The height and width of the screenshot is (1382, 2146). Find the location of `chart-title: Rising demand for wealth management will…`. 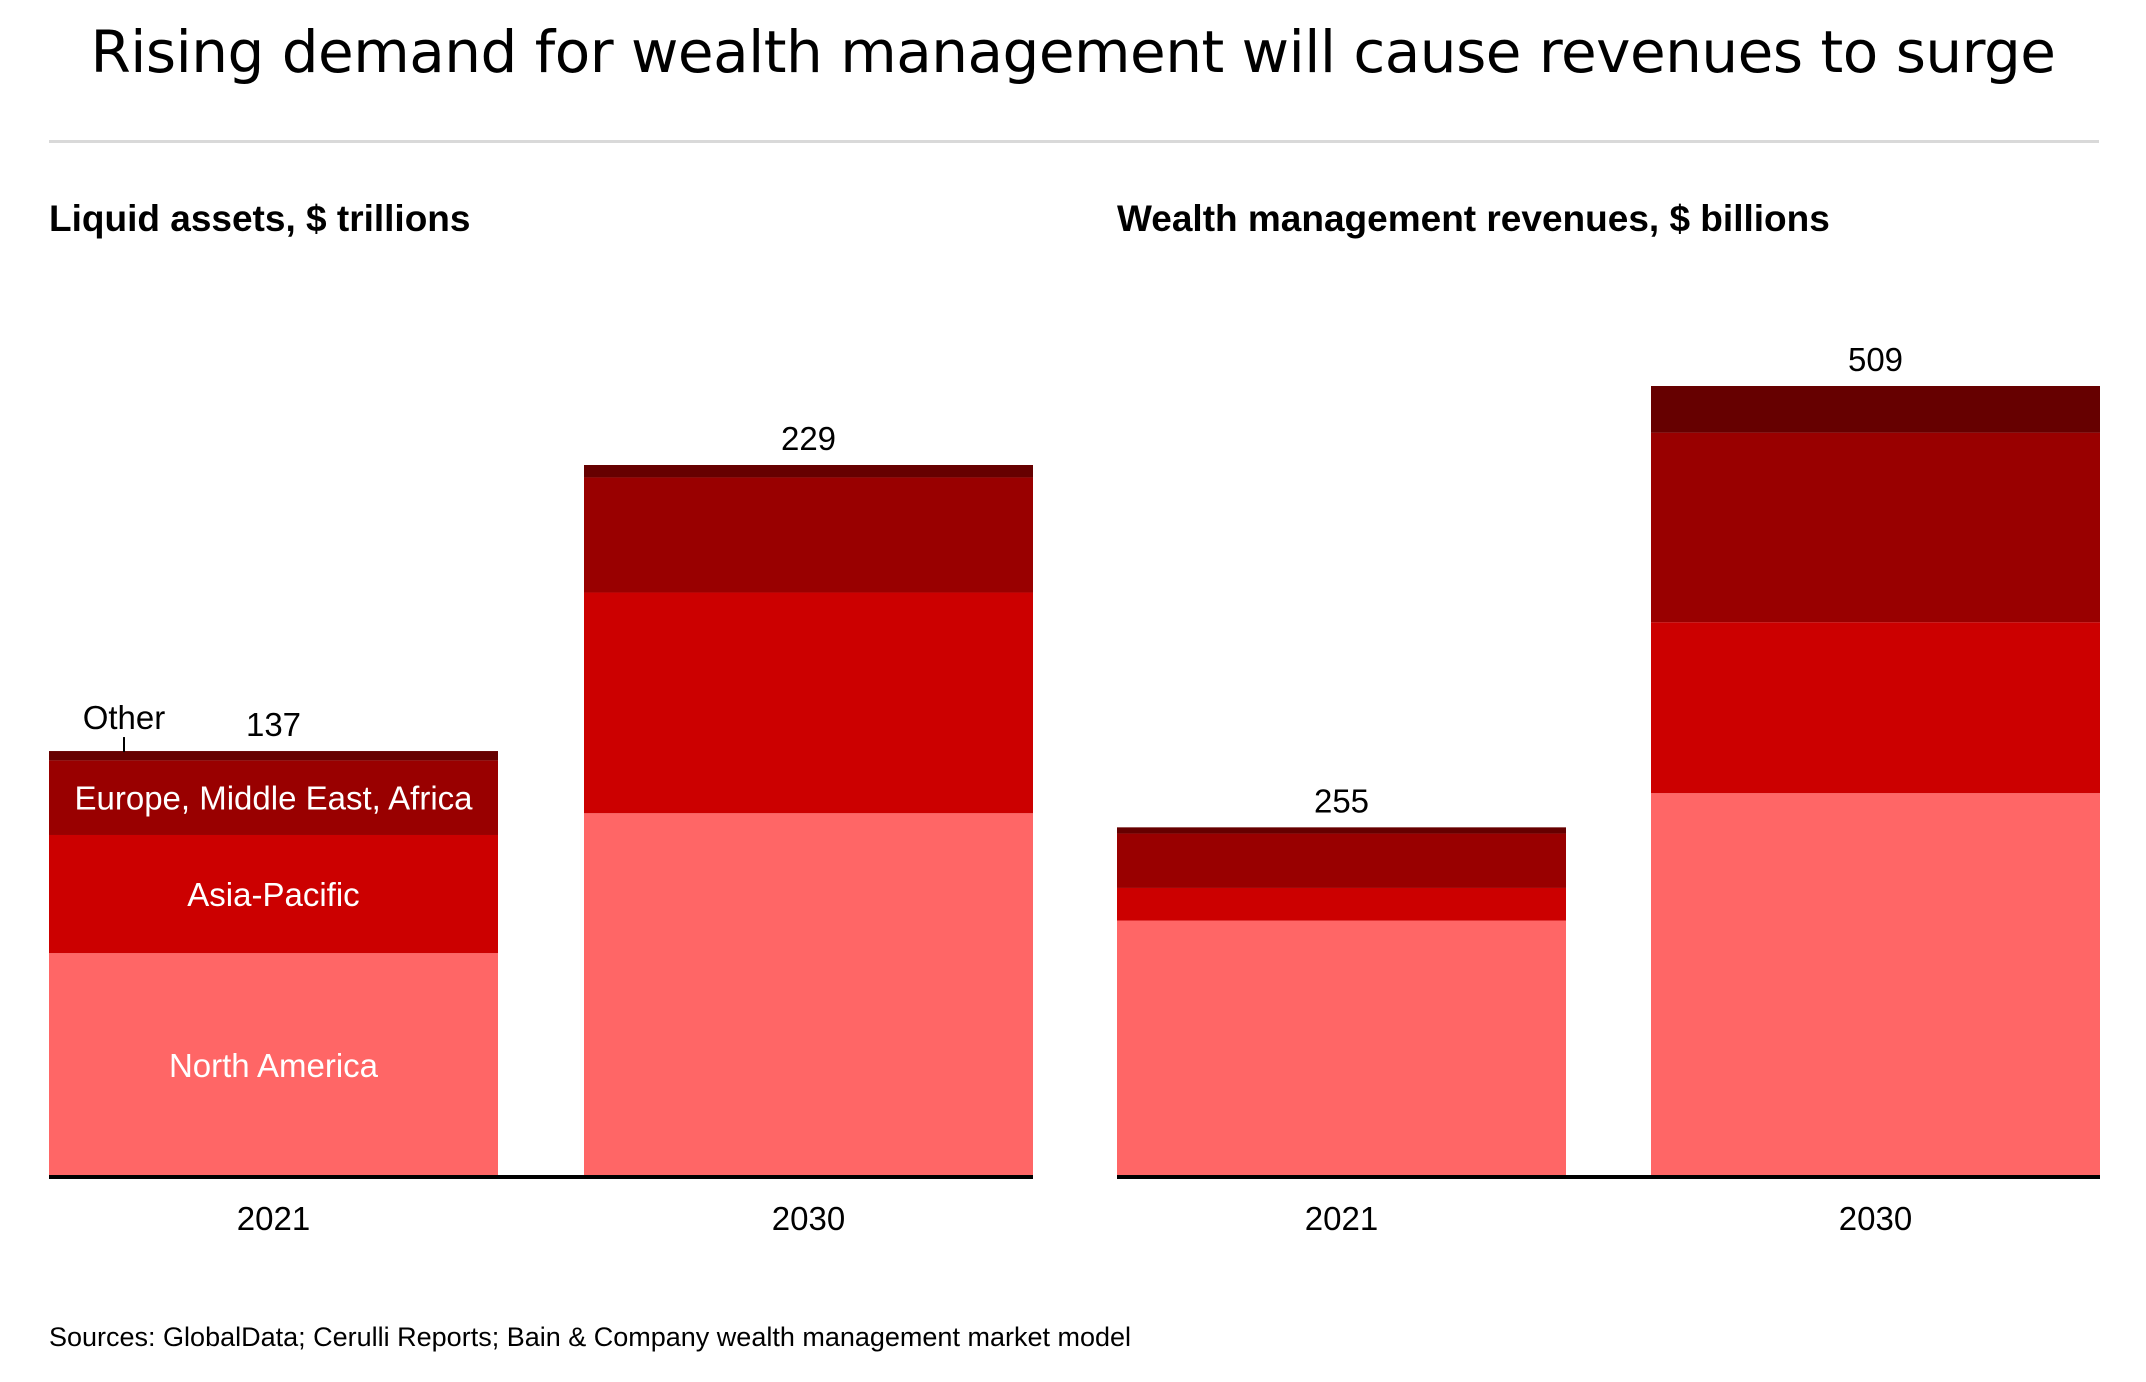

chart-title: Rising demand for wealth management will… is located at coordinates (1073, 52).